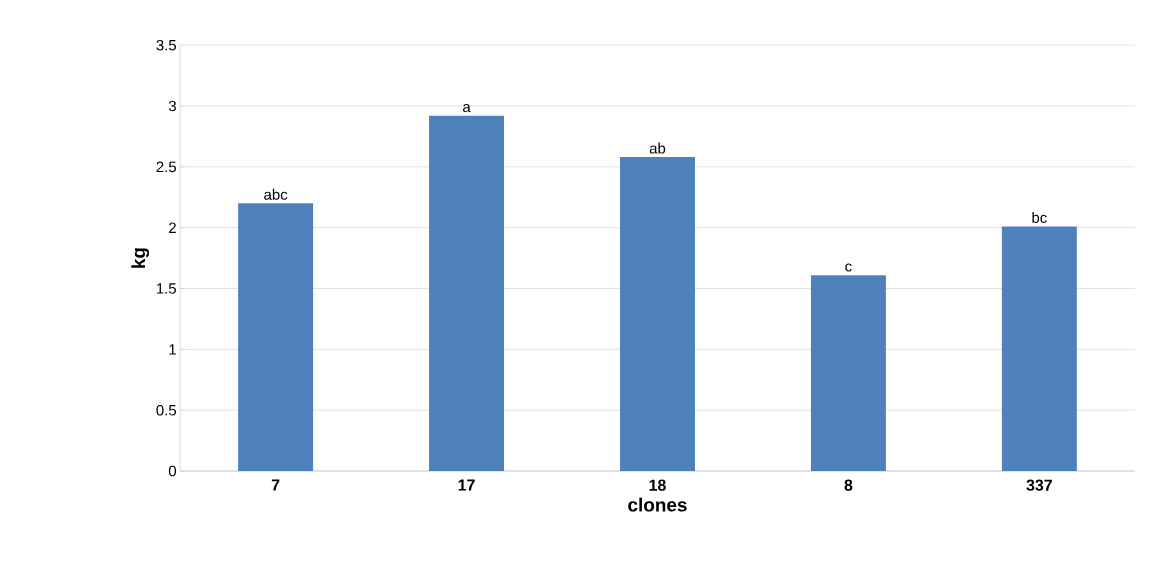  Describe the element at coordinates (848, 267) in the screenshot. I see `annotation: c` at that location.